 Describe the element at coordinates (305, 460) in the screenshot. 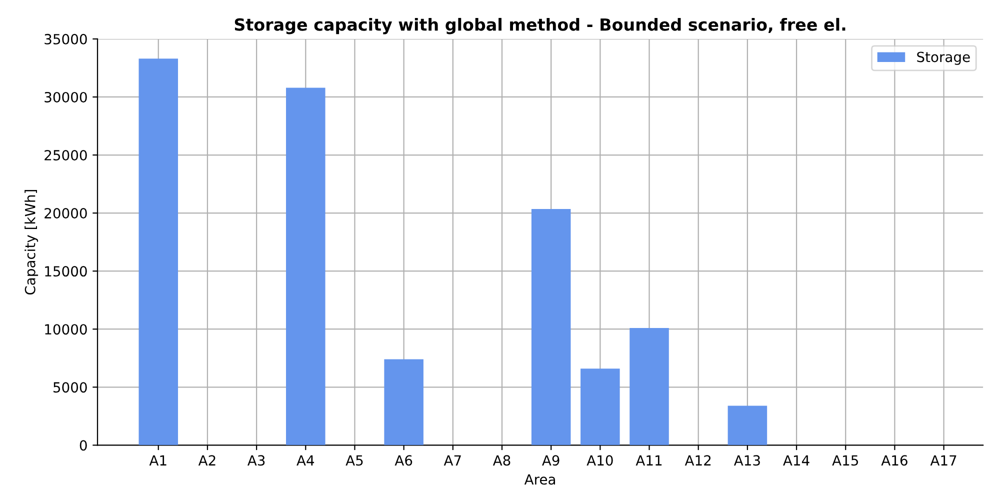

I see `x-tick-label: A4` at that location.